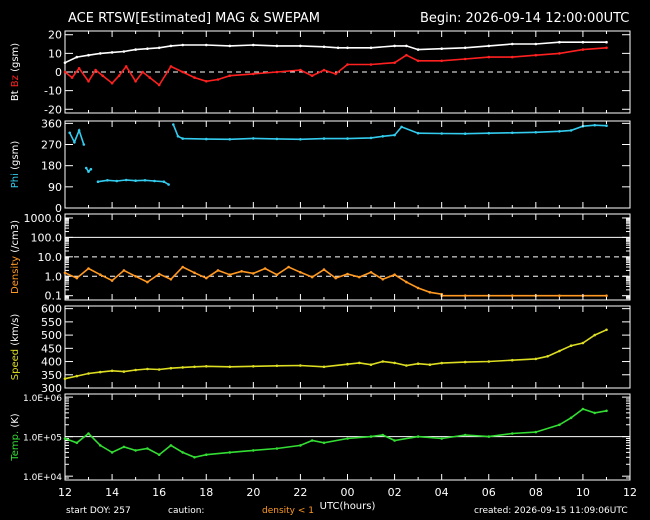 This screenshot has width=650, height=520. I want to click on y-tick-label: 20, so click(55, 35).